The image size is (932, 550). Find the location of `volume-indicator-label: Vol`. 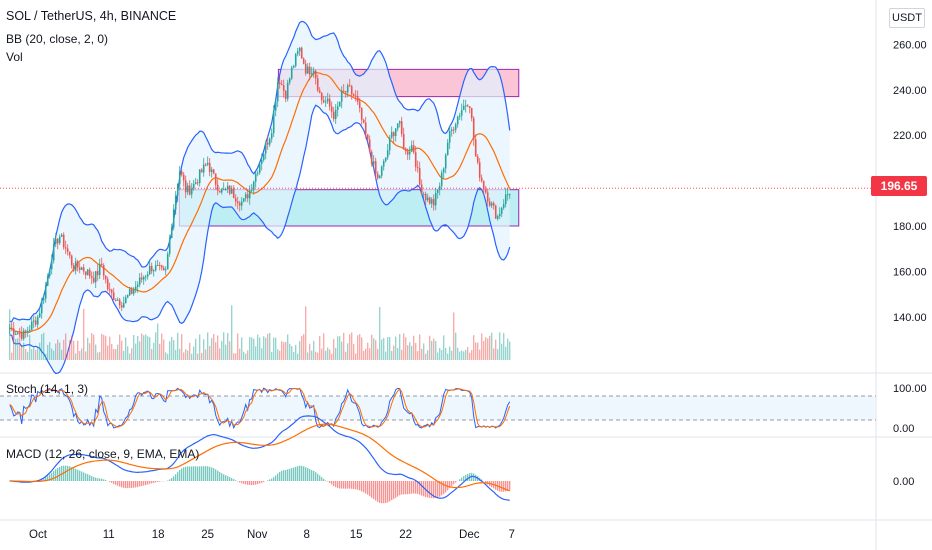

volume-indicator-label: Vol is located at coordinates (14, 57).